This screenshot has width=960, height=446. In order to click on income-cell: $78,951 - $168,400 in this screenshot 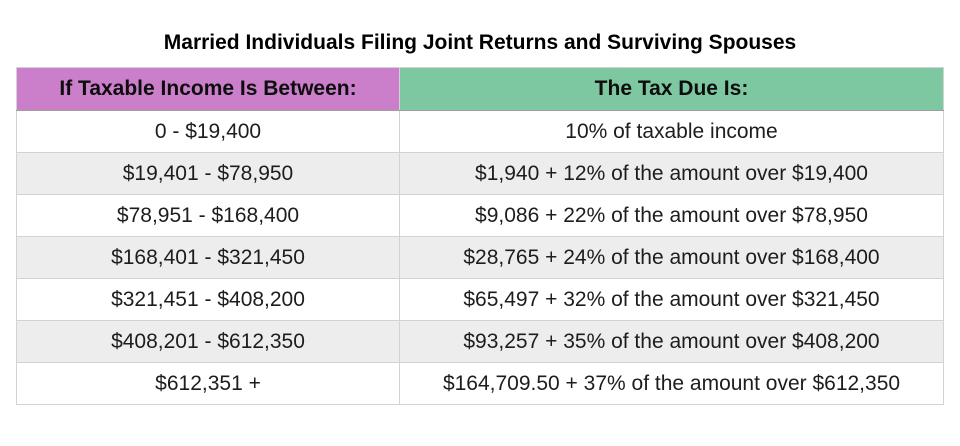, I will do `click(208, 215)`.